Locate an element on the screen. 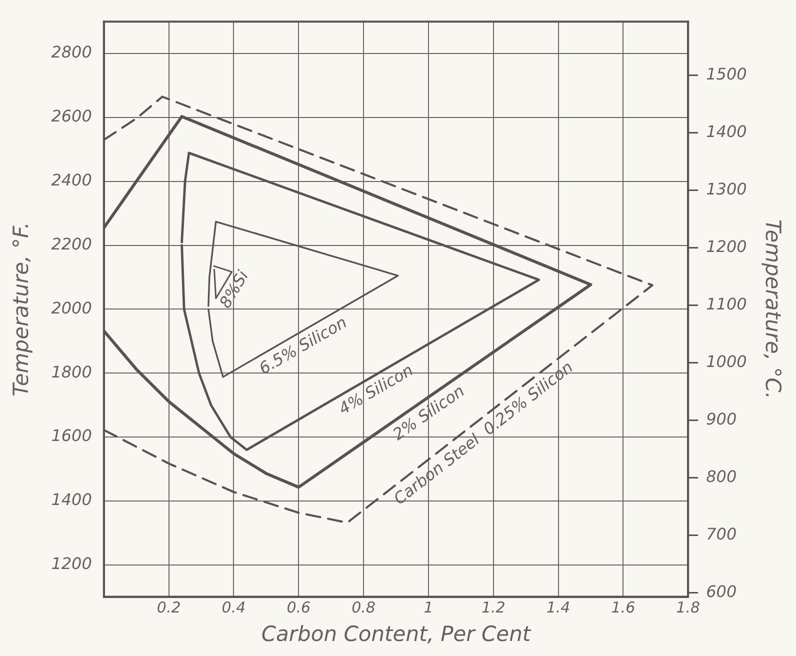 The image size is (796, 656). x-tick-label: 0.6 is located at coordinates (298, 607).